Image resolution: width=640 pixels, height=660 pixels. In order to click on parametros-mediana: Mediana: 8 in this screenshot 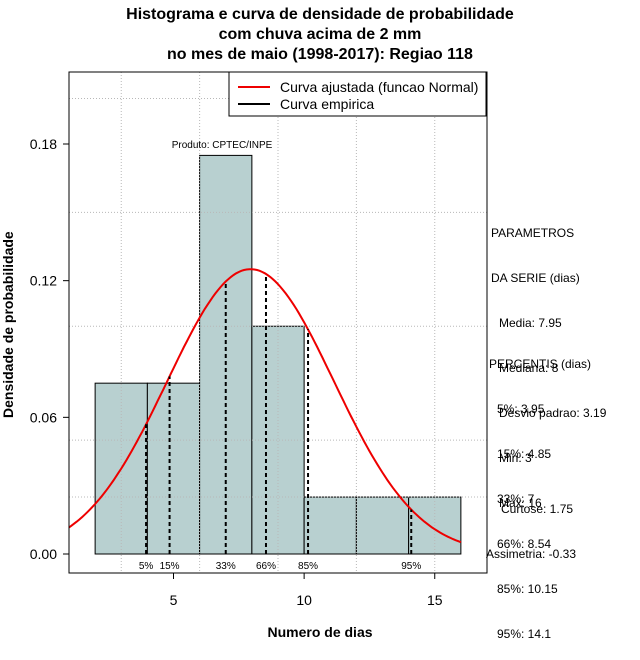, I will do `click(529, 368)`.